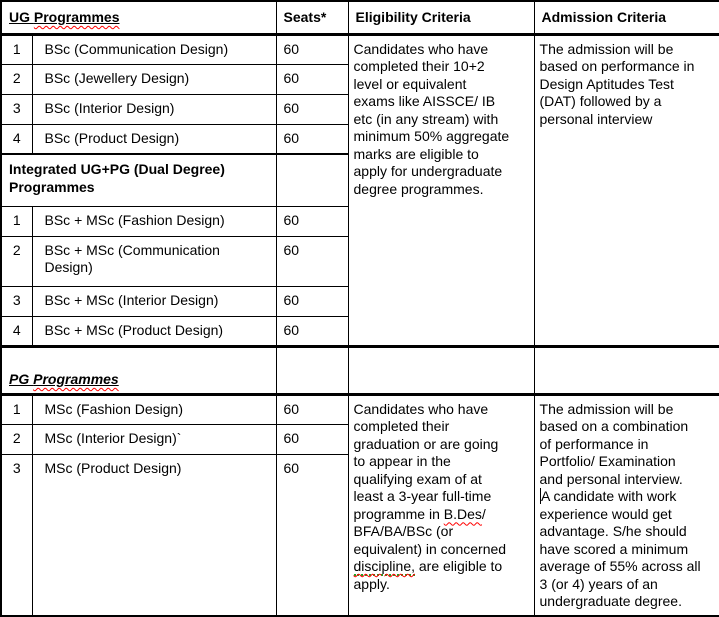 This screenshot has width=719, height=617. What do you see at coordinates (138, 370) in the screenshot?
I see `pg-section-title: PG Programmes` at bounding box center [138, 370].